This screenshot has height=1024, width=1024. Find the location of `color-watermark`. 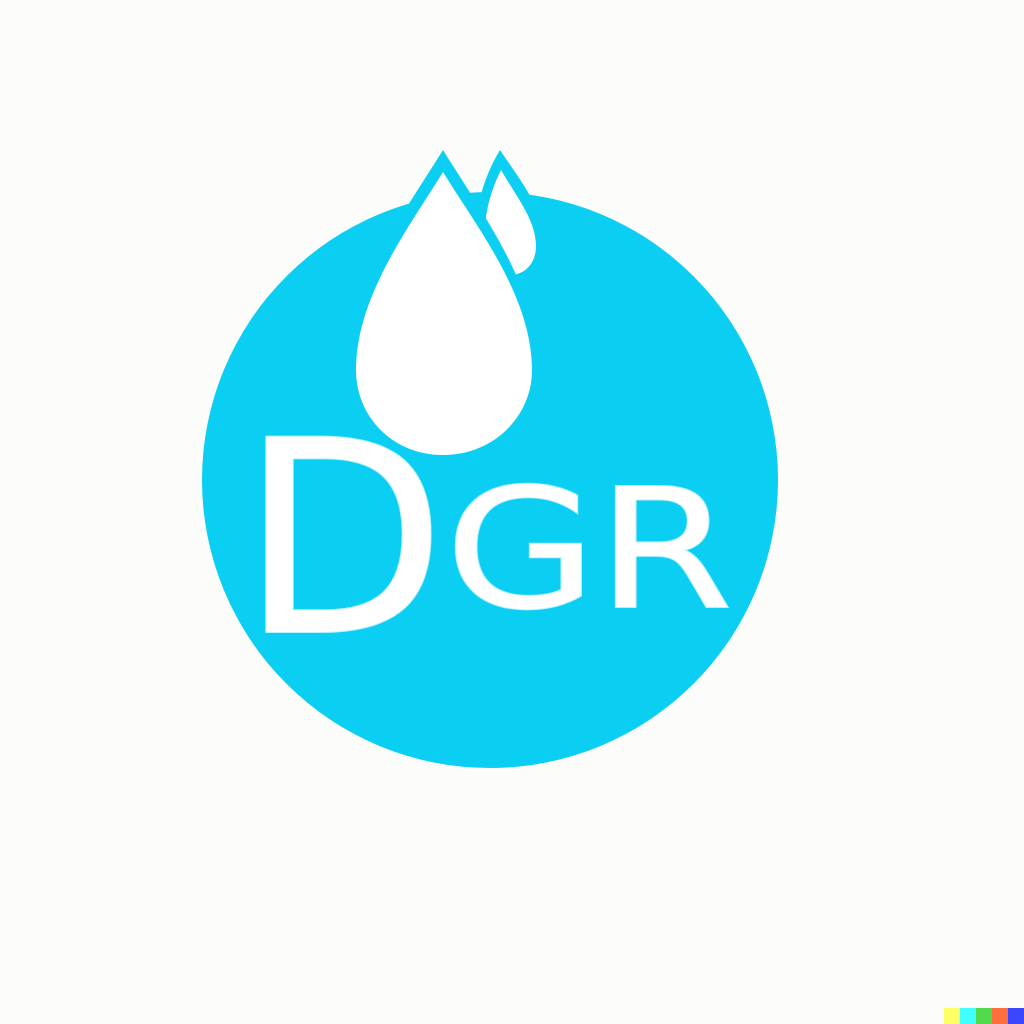

color-watermark is located at coordinates (984, 1016).